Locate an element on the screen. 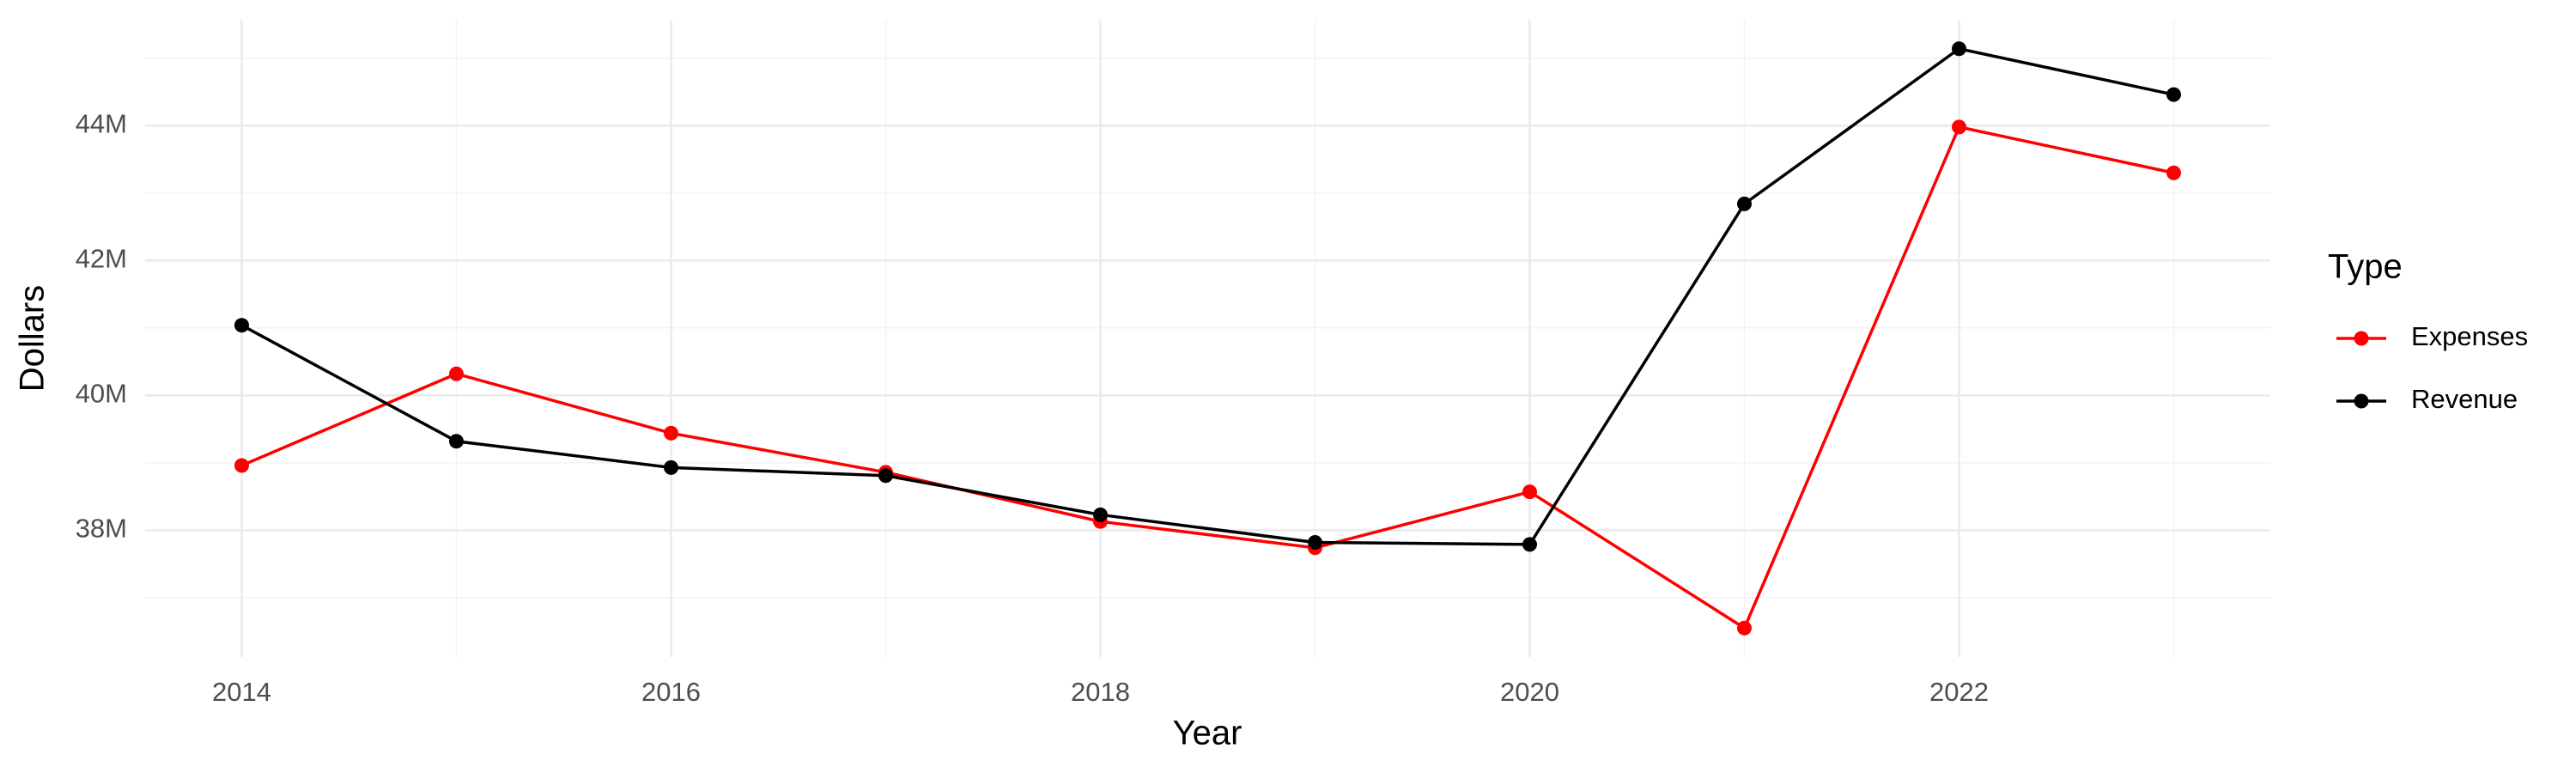  x-axis-title: Year is located at coordinates (1207, 733).